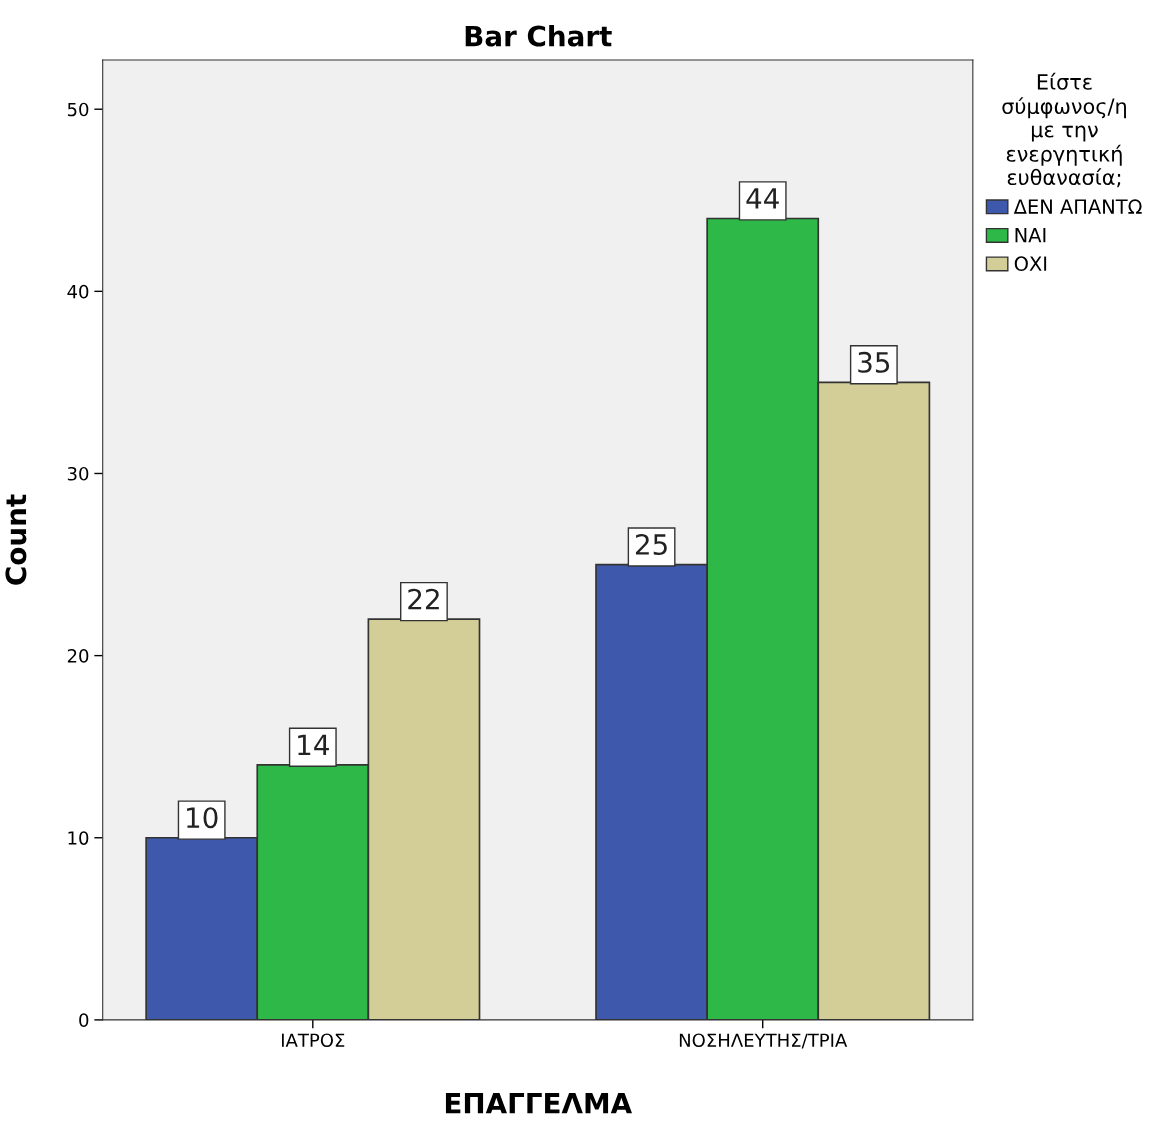 The image size is (1154, 1122). I want to click on data-label: 44, so click(762, 198).